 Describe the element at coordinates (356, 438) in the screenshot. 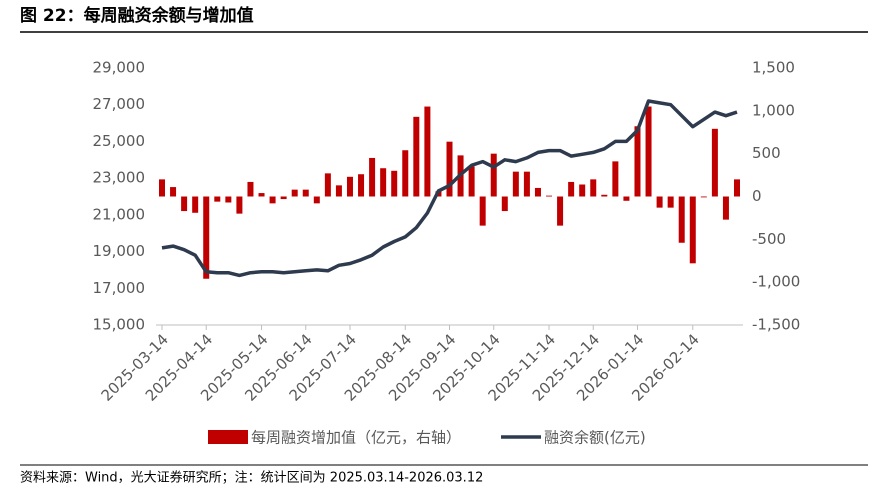

I see `legend-label: 每周融资增加值（亿元，右轴）` at that location.